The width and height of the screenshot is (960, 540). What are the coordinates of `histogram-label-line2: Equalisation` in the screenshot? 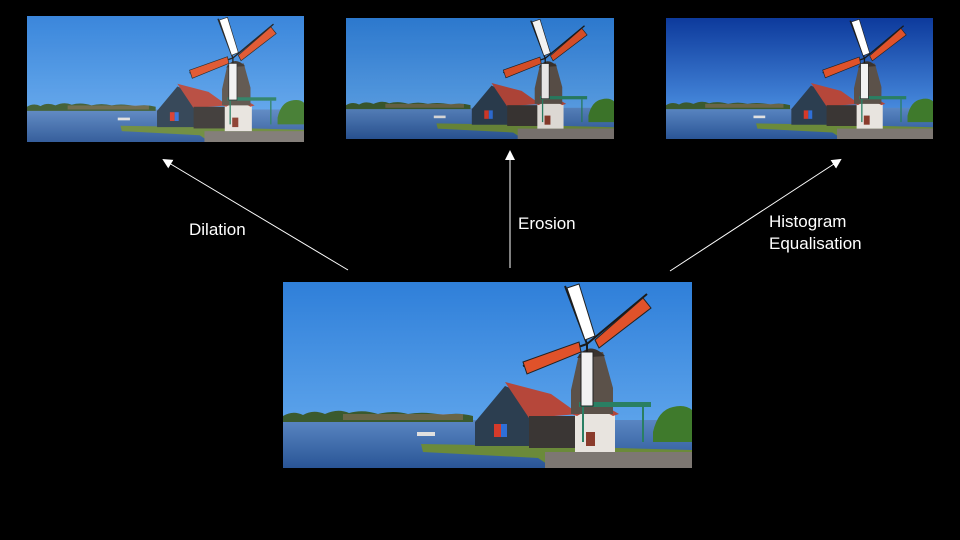 It's located at (815, 243).